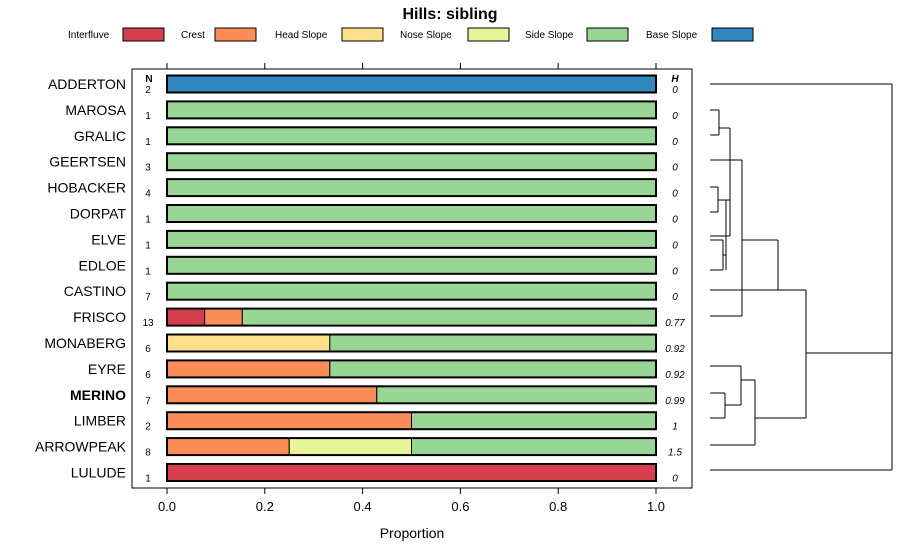 The width and height of the screenshot is (900, 560). Describe the element at coordinates (265, 506) in the screenshot. I see `x-tick-label: 0.2` at that location.